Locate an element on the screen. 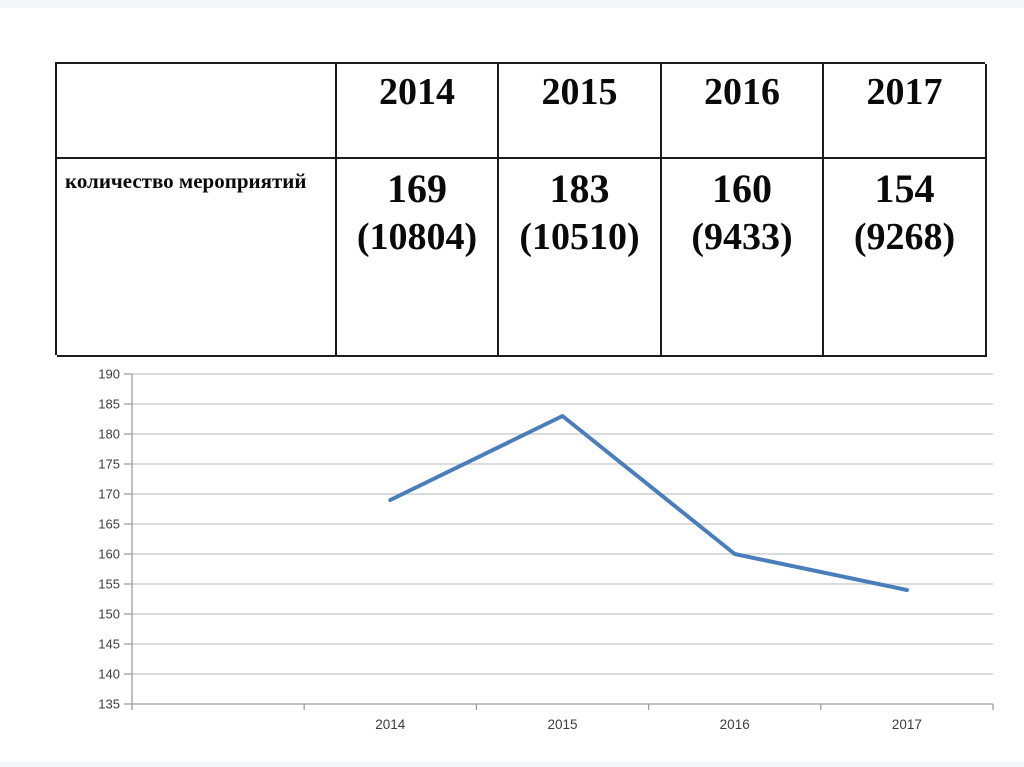 This screenshot has width=1024, height=767. x-axis-label: 2014 is located at coordinates (390, 724).